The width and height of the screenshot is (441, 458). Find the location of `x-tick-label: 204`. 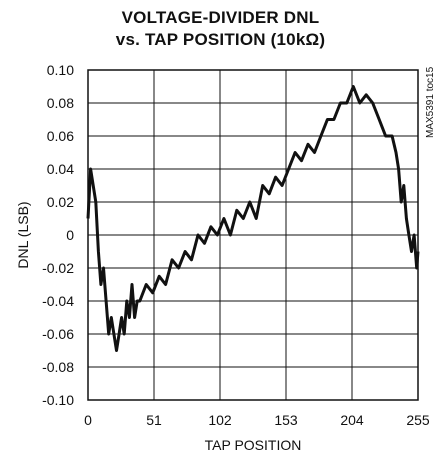

x-tick-label: 204 is located at coordinates (352, 420).